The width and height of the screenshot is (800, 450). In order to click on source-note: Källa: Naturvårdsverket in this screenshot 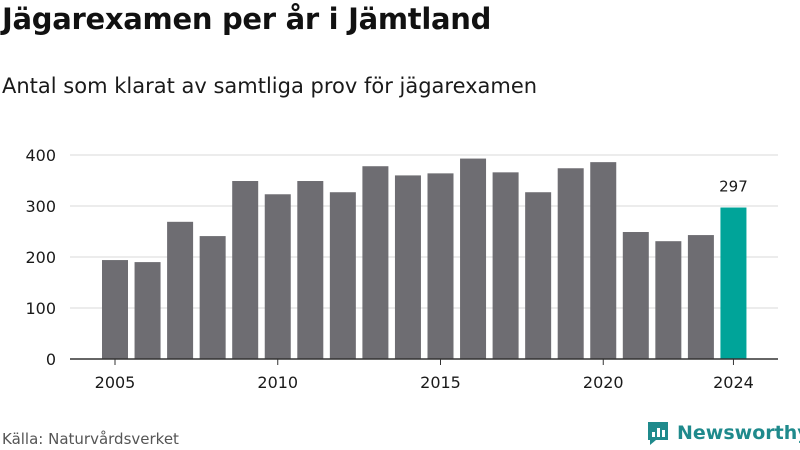, I will do `click(90, 439)`.